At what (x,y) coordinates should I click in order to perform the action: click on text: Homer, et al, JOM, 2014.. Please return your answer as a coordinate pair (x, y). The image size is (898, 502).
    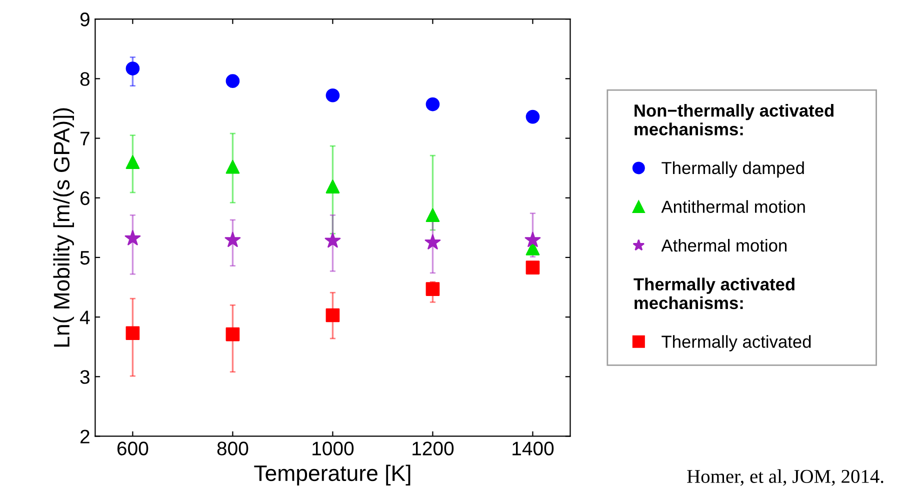
    Looking at the image, I should click on (785, 477).